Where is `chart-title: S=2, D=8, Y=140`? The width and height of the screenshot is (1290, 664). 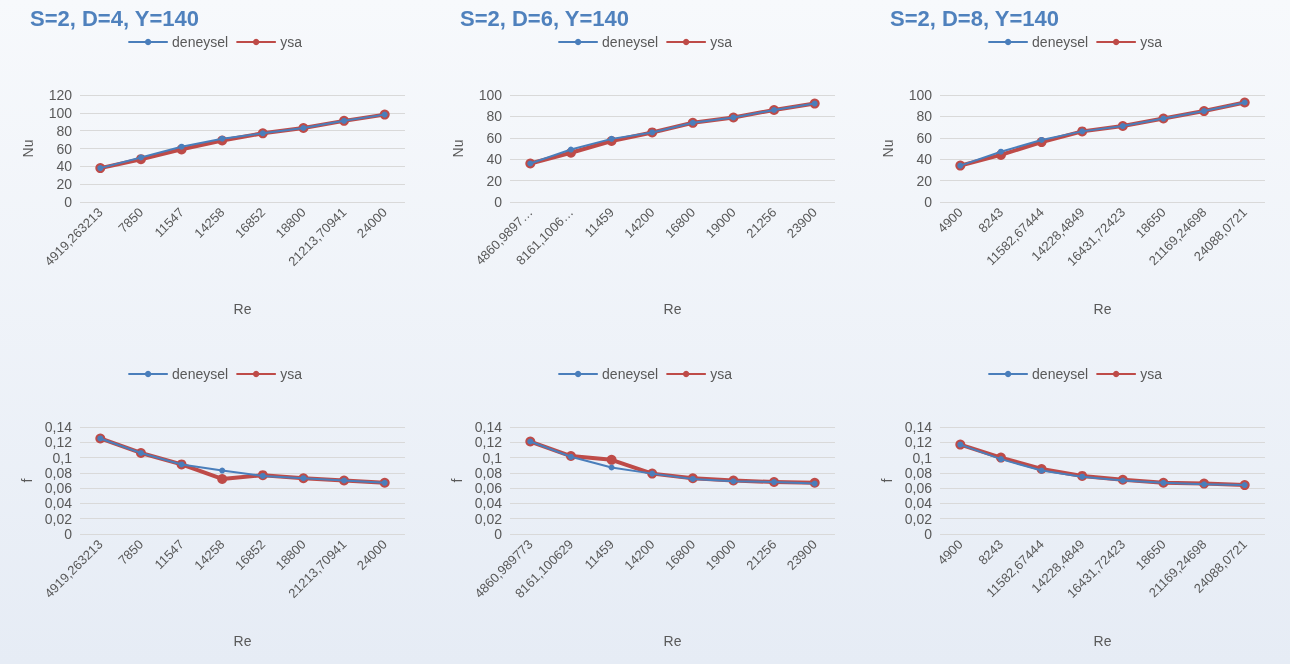 chart-title: S=2, D=8, Y=140 is located at coordinates (975, 18).